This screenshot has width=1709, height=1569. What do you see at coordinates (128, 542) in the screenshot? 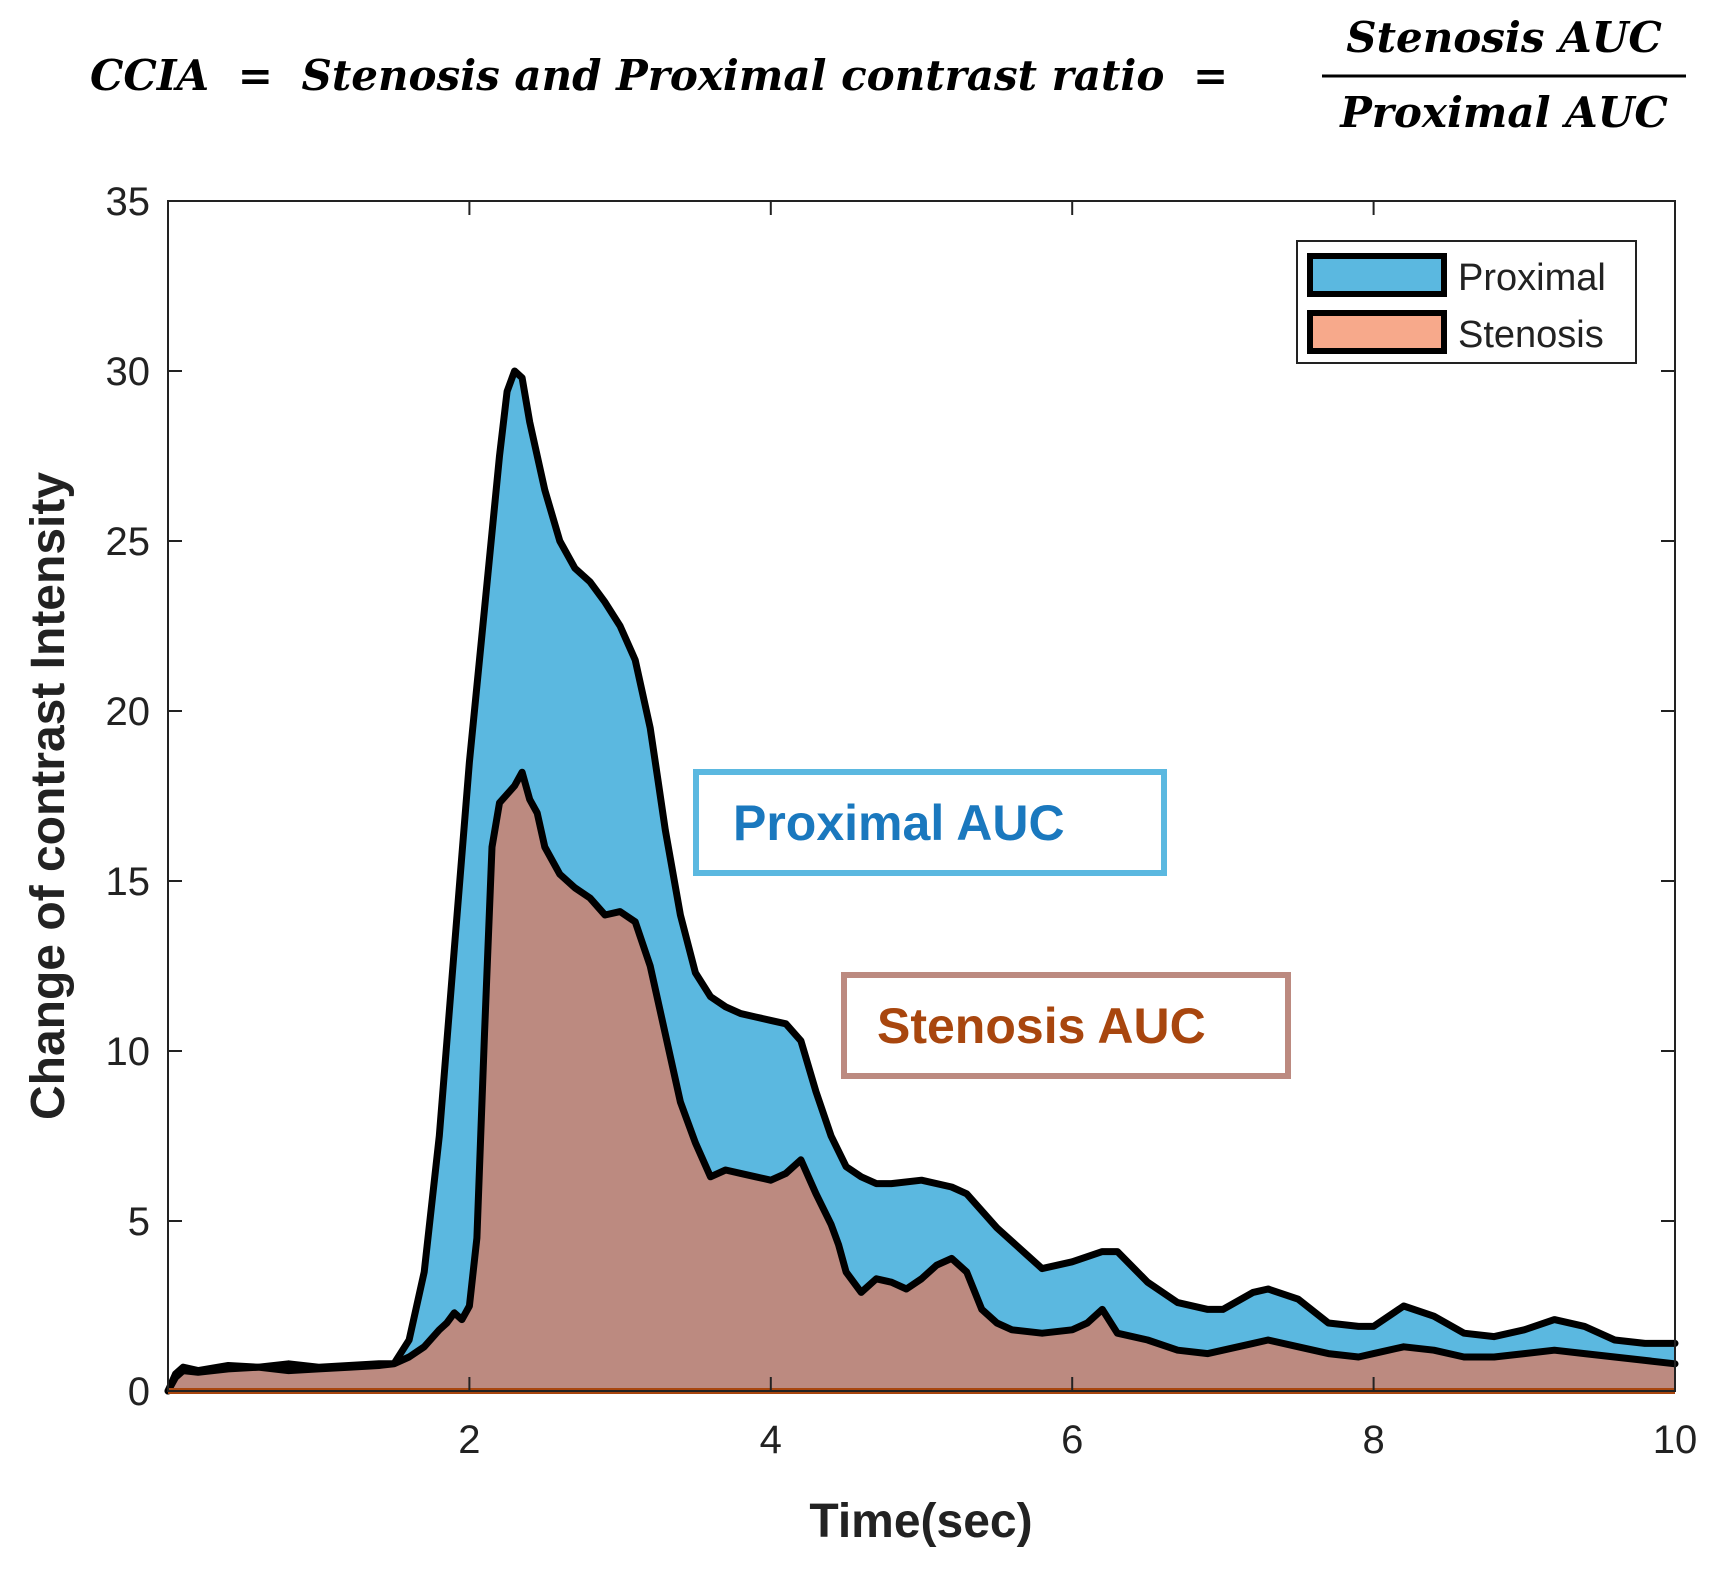
I see `y-tick-label: 25` at bounding box center [128, 542].